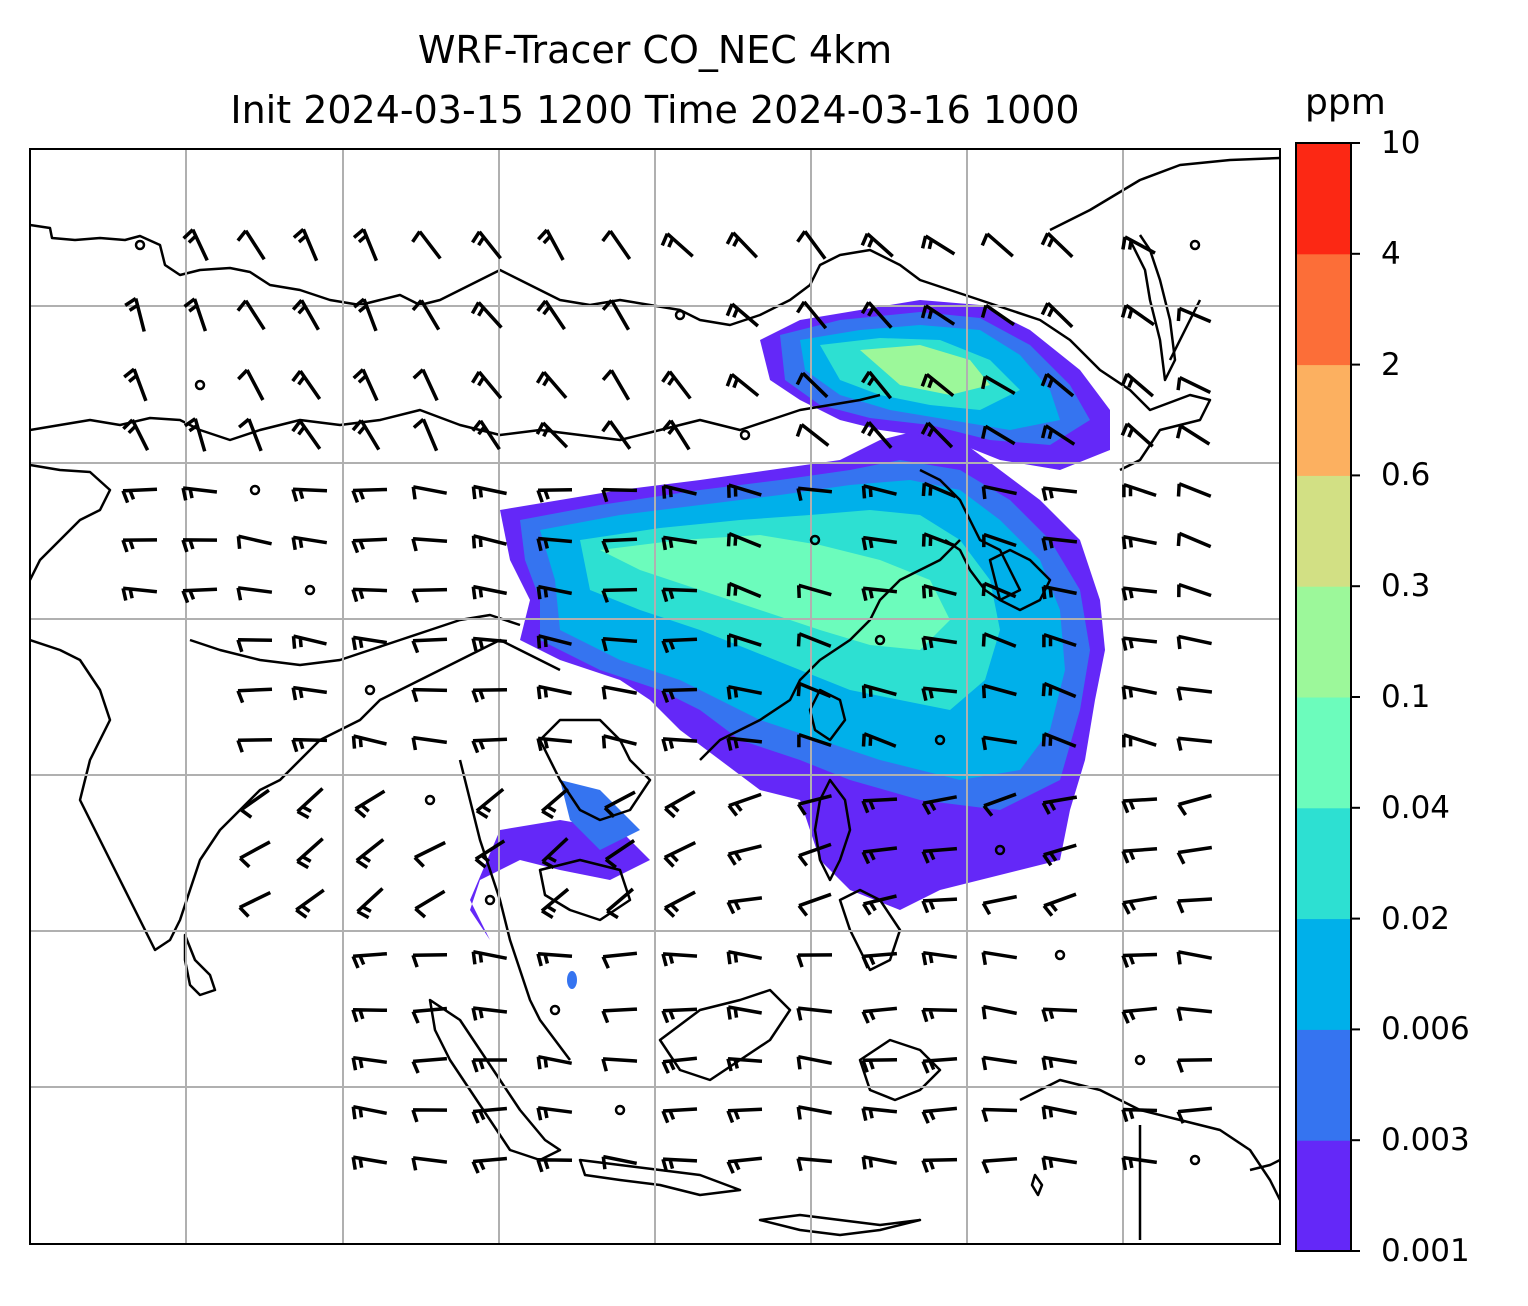  Describe the element at coordinates (1416, 918) in the screenshot. I see `colorbar-tick-label: 0.02` at that location.